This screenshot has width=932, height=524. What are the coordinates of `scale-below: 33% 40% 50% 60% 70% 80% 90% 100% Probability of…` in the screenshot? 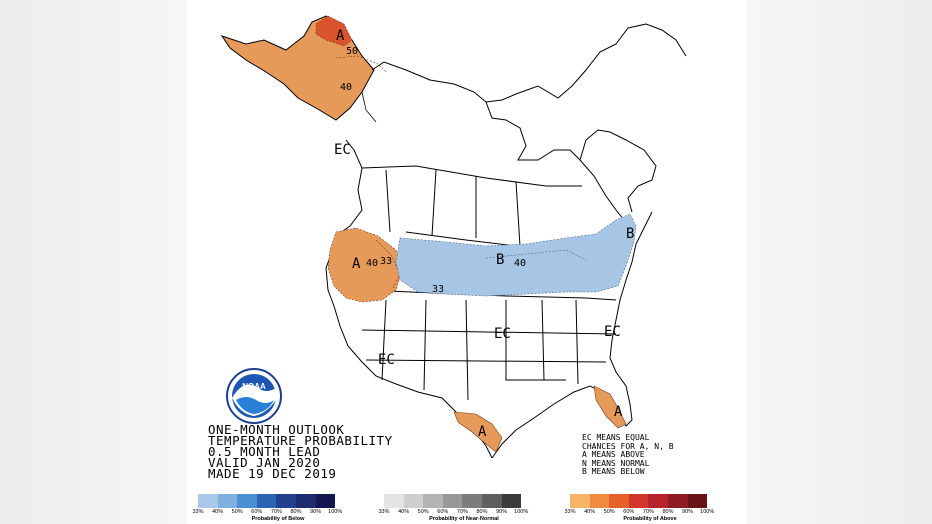 It's located at (275, 509).